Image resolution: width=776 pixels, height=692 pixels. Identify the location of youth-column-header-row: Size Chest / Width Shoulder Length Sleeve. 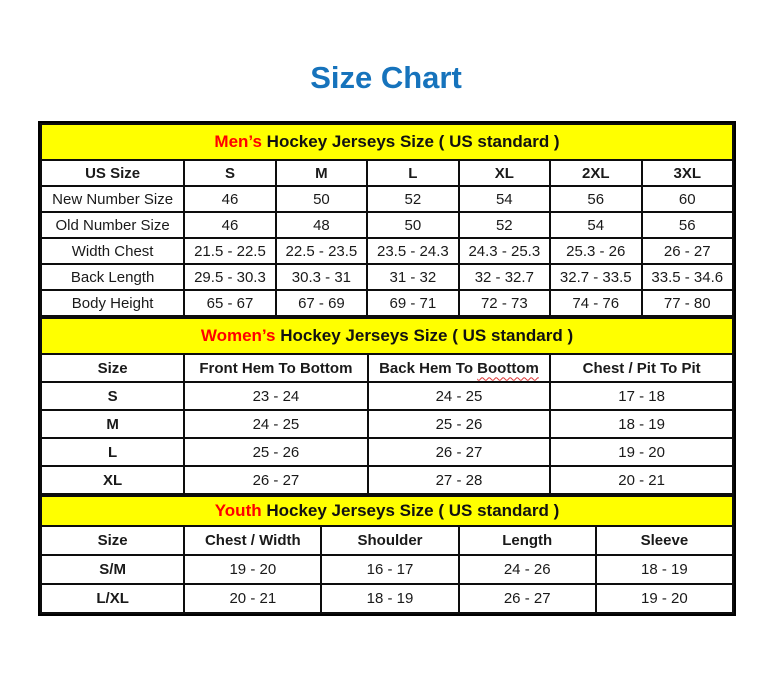
(387, 540).